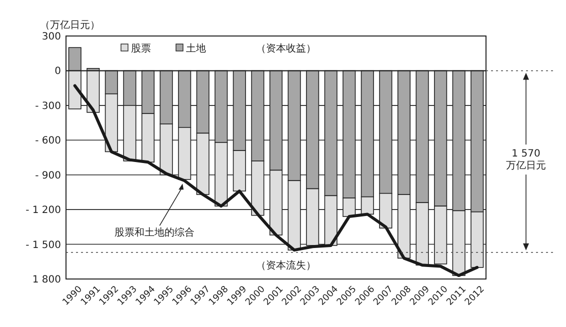 The height and width of the screenshot is (327, 566). Describe the element at coordinates (286, 48) in the screenshot. I see `annotation: （资本收益）` at that location.